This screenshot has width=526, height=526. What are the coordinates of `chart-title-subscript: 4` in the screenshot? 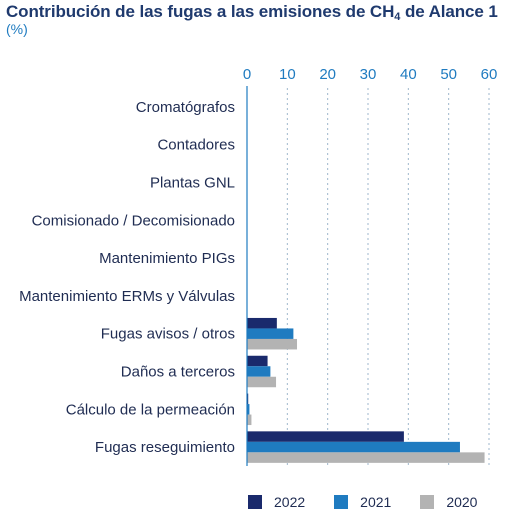 It's located at (397, 17).